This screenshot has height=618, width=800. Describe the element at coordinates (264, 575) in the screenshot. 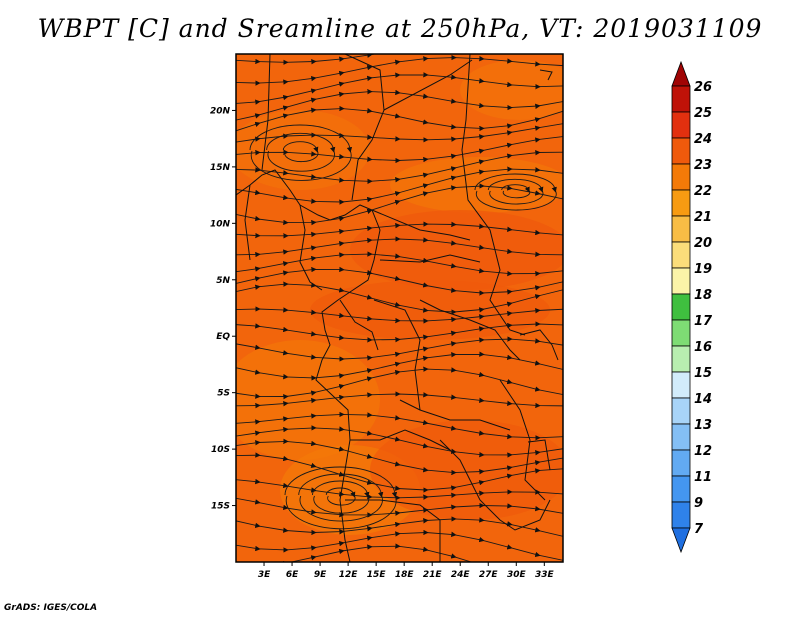

I see `lon-label: 3E` at that location.